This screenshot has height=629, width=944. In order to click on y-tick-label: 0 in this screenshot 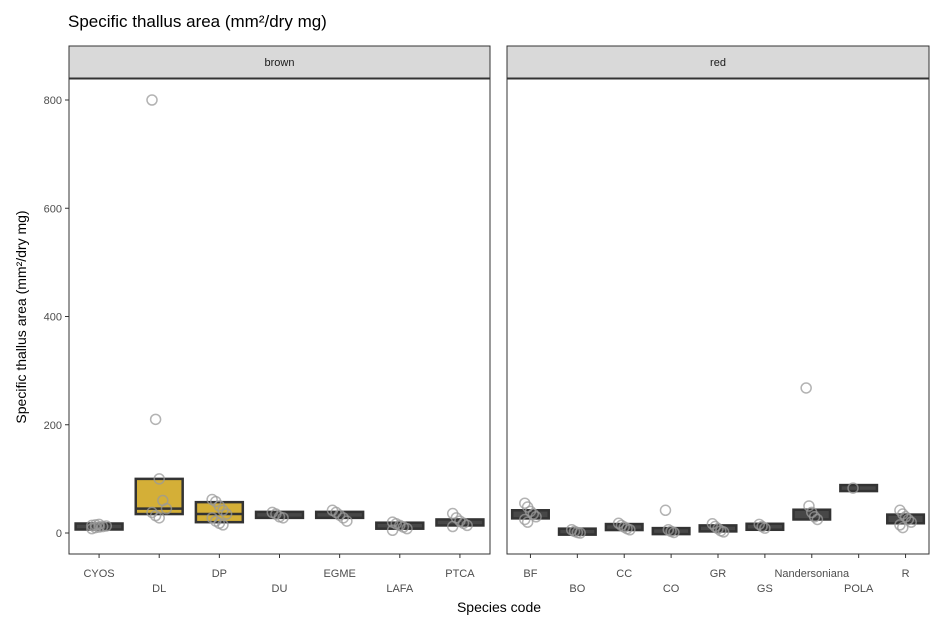, I will do `click(59, 534)`.